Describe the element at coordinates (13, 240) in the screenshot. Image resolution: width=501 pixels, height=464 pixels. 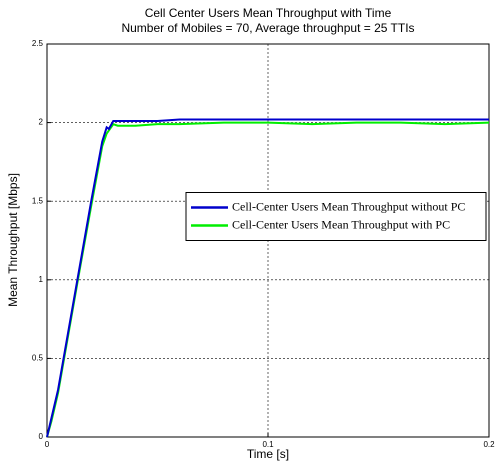
I see `y-axis-label: Mean Throughput [Mbps]` at that location.